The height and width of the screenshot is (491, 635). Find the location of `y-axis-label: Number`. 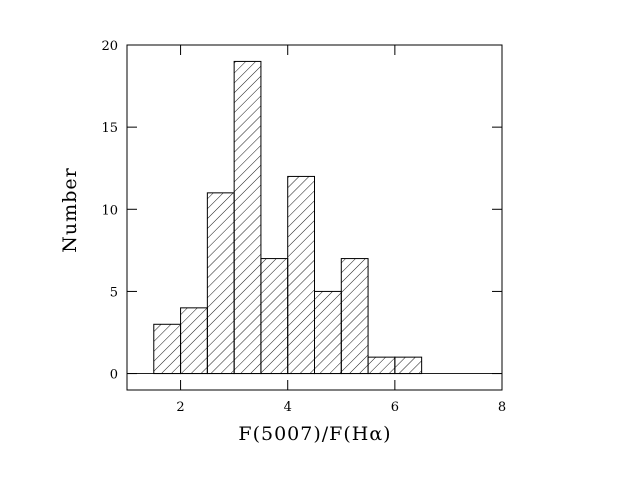

y-axis-label: Number is located at coordinates (70, 209).